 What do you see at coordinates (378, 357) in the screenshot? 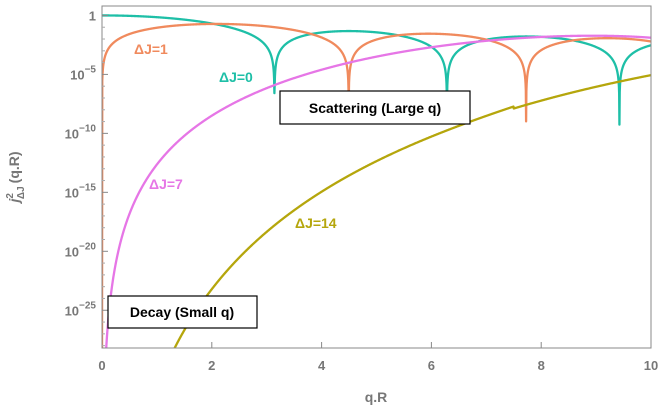
I see `x-axis: 0 2 4 6 8 10` at bounding box center [378, 357].